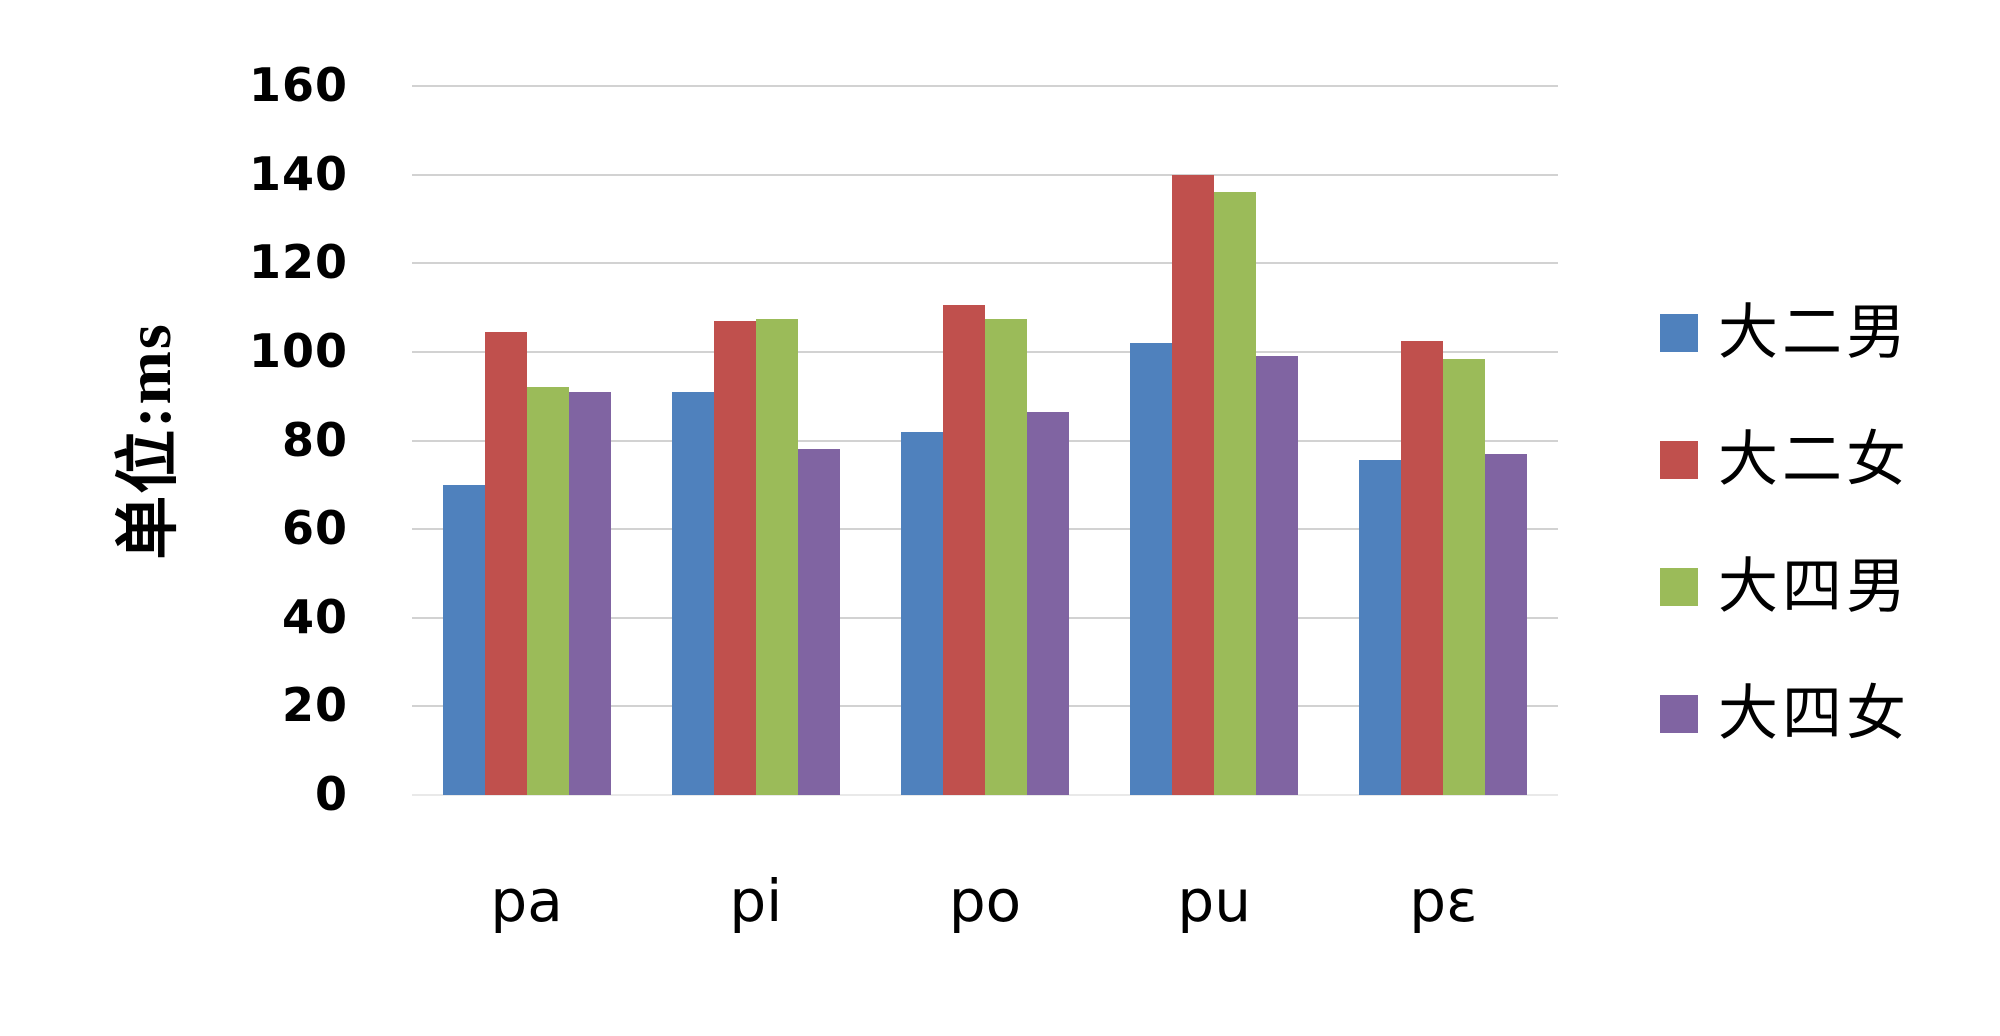 This screenshot has height=1036, width=2000. I want to click on y-tick-label: 0, so click(331, 794).